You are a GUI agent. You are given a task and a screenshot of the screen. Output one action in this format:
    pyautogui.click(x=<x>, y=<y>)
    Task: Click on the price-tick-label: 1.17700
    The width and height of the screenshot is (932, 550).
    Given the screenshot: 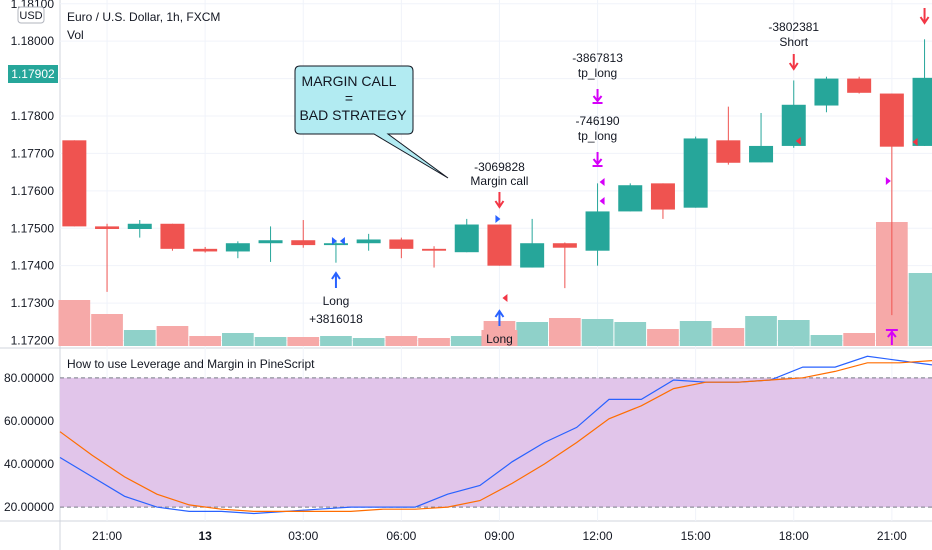 What is the action you would take?
    pyautogui.click(x=33, y=153)
    